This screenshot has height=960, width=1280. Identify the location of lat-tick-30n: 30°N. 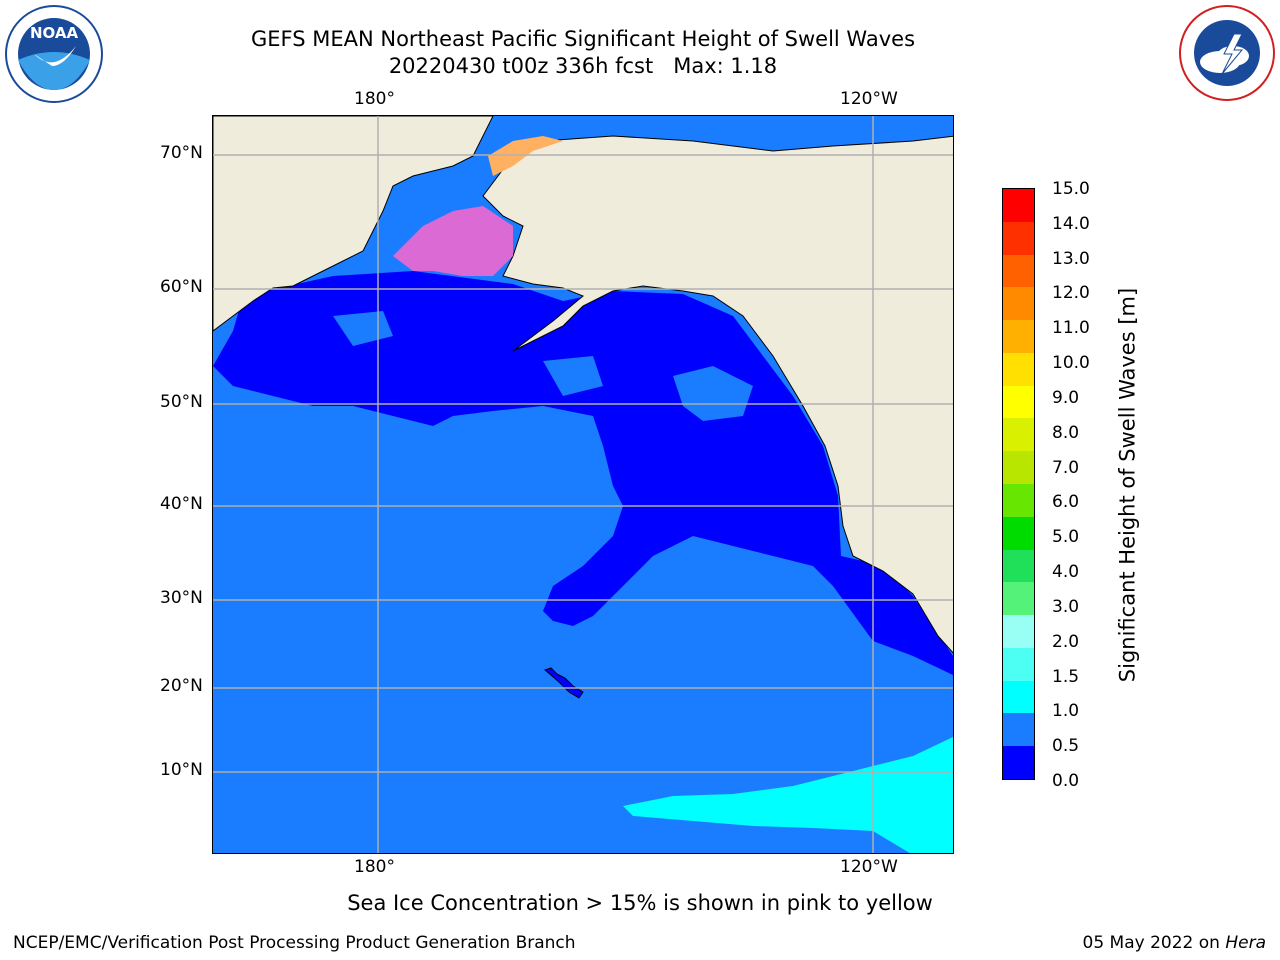
(181, 598).